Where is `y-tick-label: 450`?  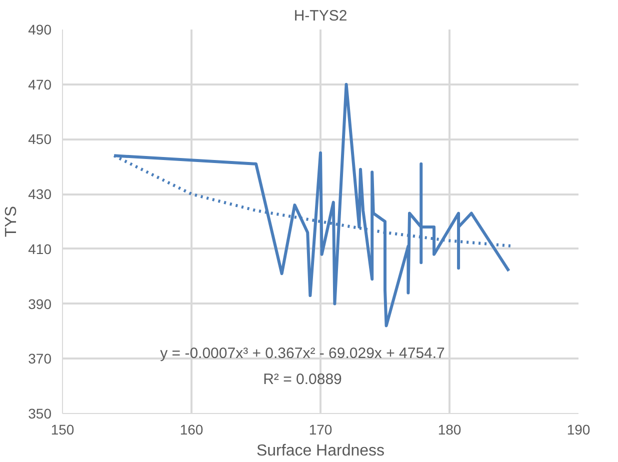 y-tick-label: 450 is located at coordinates (40, 139).